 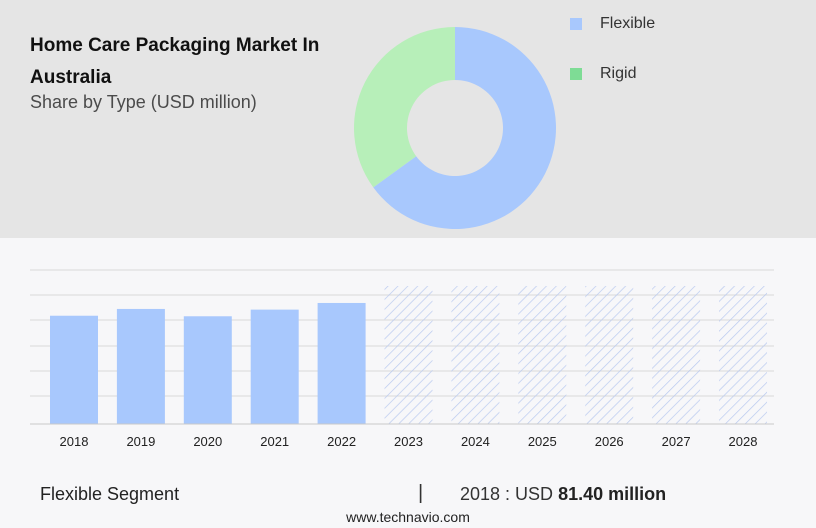 What do you see at coordinates (475, 355) in the screenshot?
I see `forecast-bar-2024` at bounding box center [475, 355].